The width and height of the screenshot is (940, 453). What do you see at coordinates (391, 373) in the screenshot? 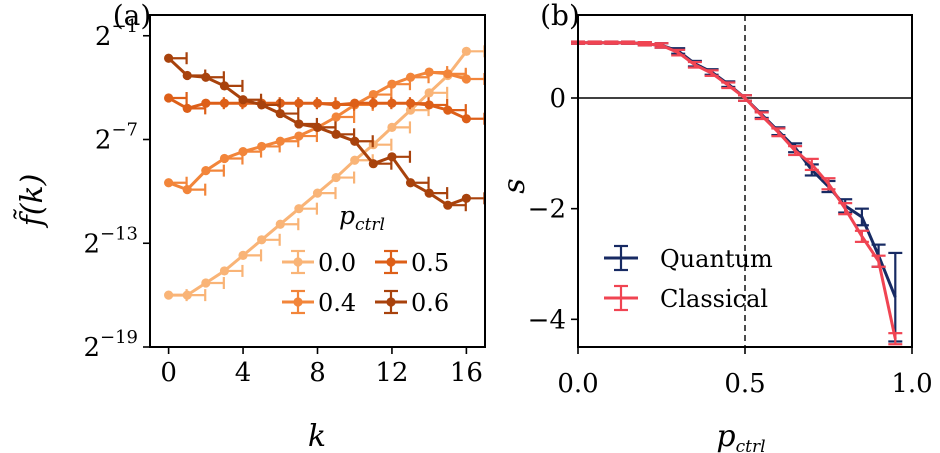
I see `x-tick-label: 12` at bounding box center [391, 373].